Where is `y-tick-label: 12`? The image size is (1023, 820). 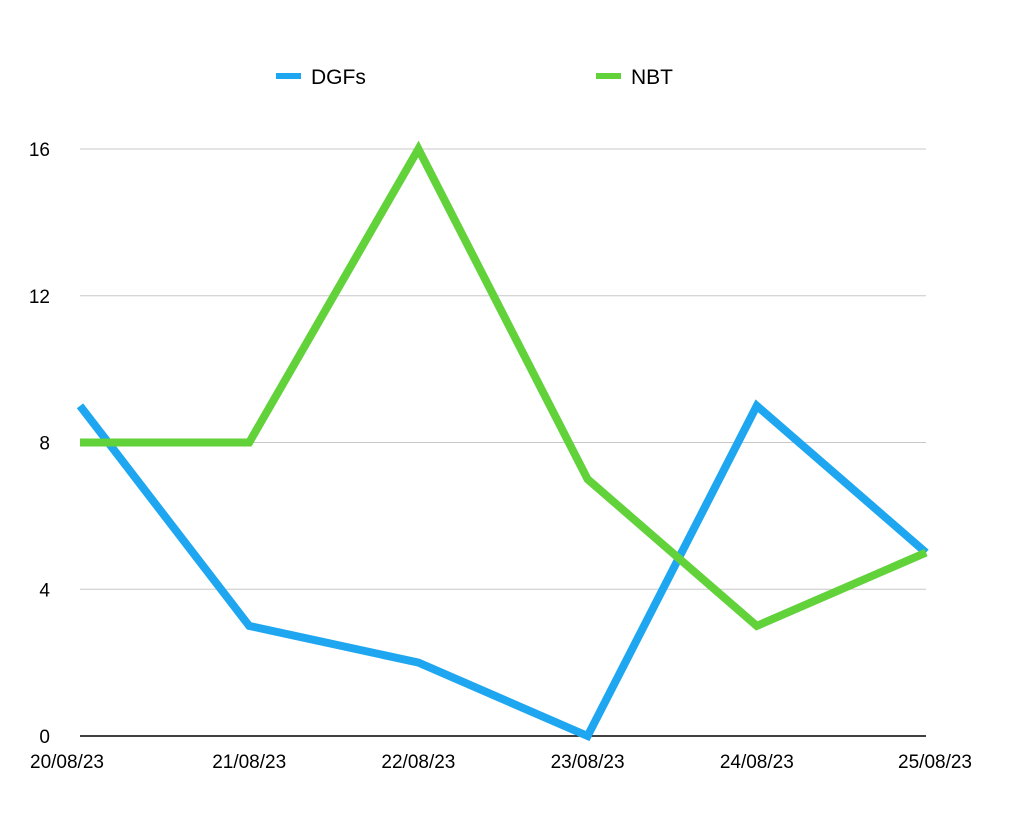
y-tick-label: 12 is located at coordinates (39, 297).